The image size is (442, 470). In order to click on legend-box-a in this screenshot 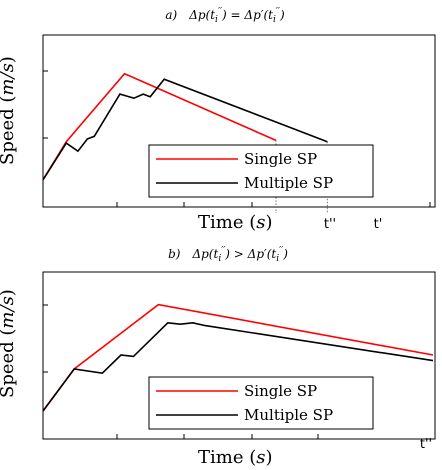, I will do `click(261, 171)`.